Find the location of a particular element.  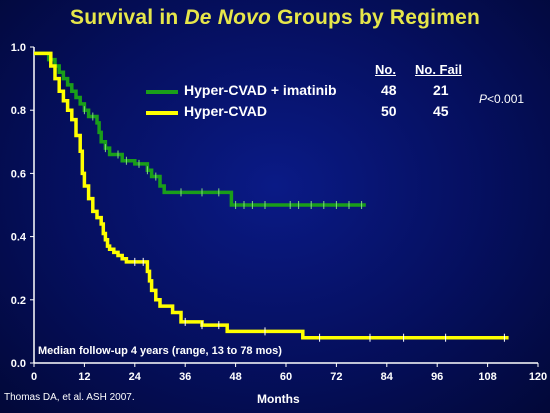

citation-footnote: Thomas DA, et al. ASH 2007. is located at coordinates (69, 397).